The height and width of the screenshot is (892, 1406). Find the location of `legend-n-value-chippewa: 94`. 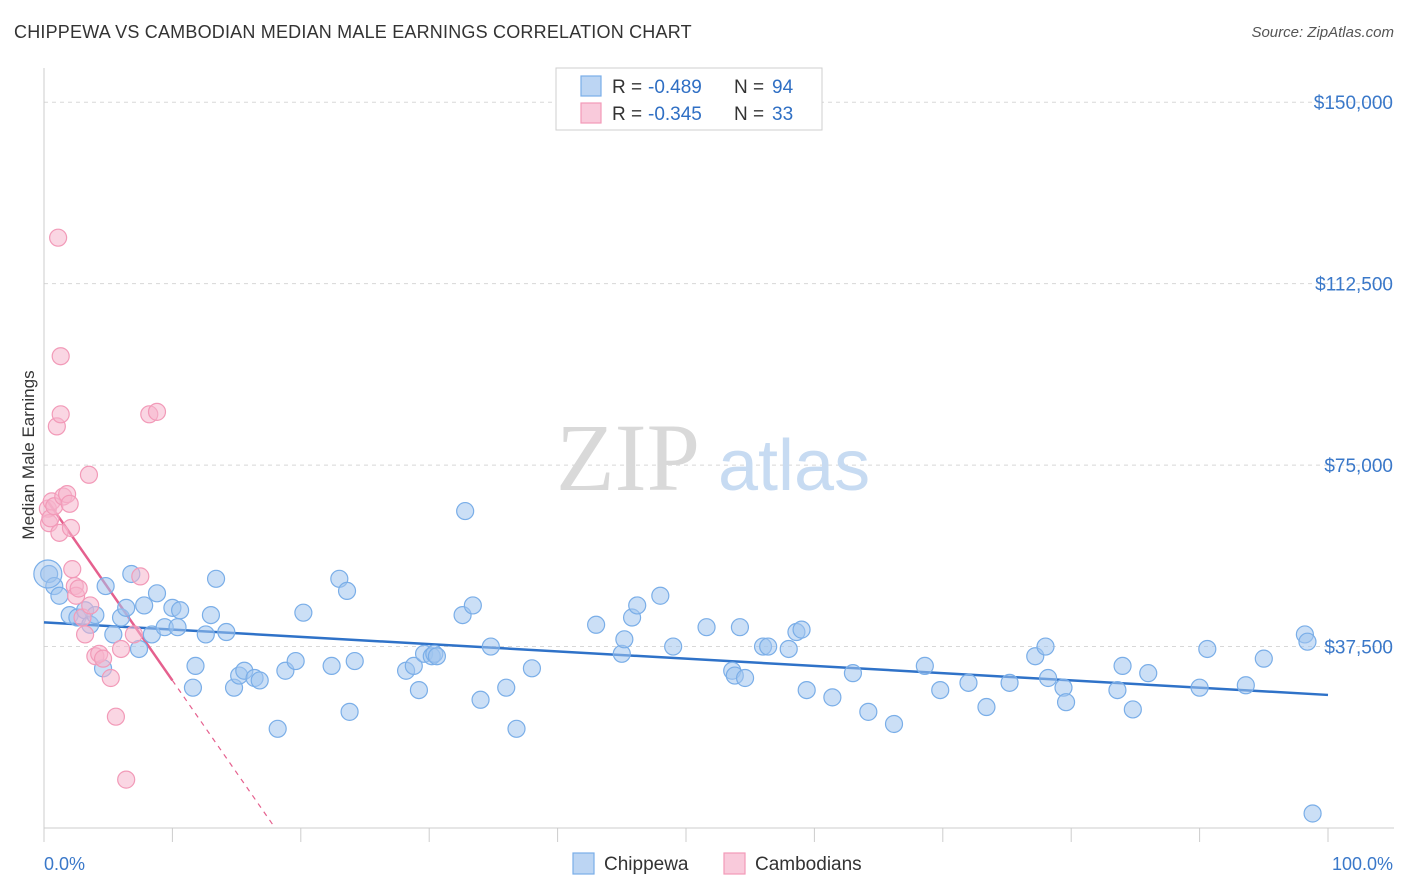

legend-n-value-chippewa: 94 is located at coordinates (783, 87).